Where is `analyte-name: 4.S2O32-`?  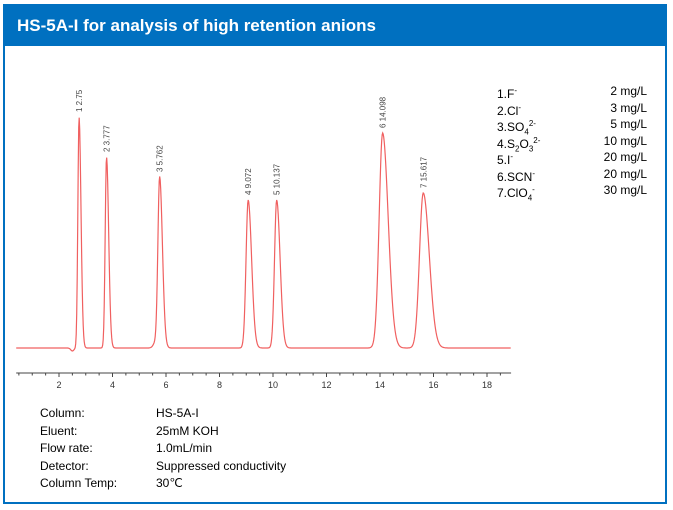
analyte-name: 4.S2O32- is located at coordinates (519, 144).